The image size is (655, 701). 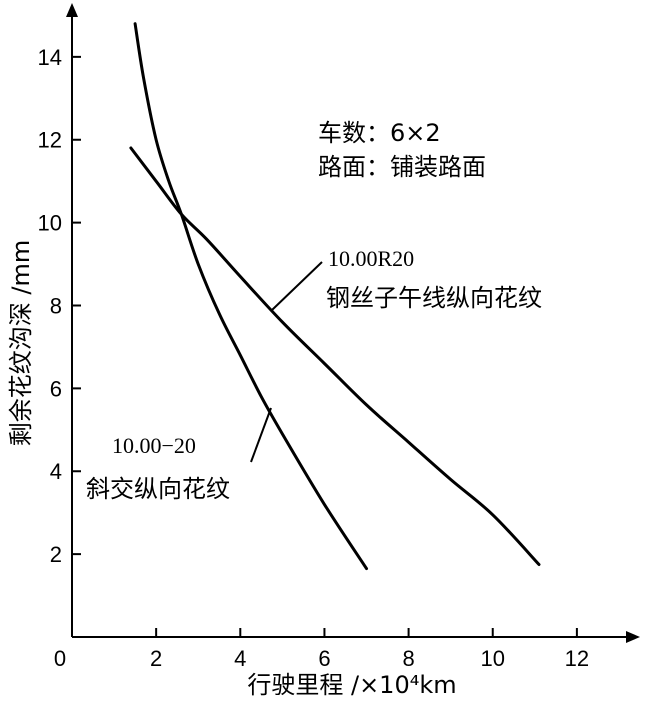 What do you see at coordinates (633, 637) in the screenshot?
I see `x-axis-arrow` at bounding box center [633, 637].